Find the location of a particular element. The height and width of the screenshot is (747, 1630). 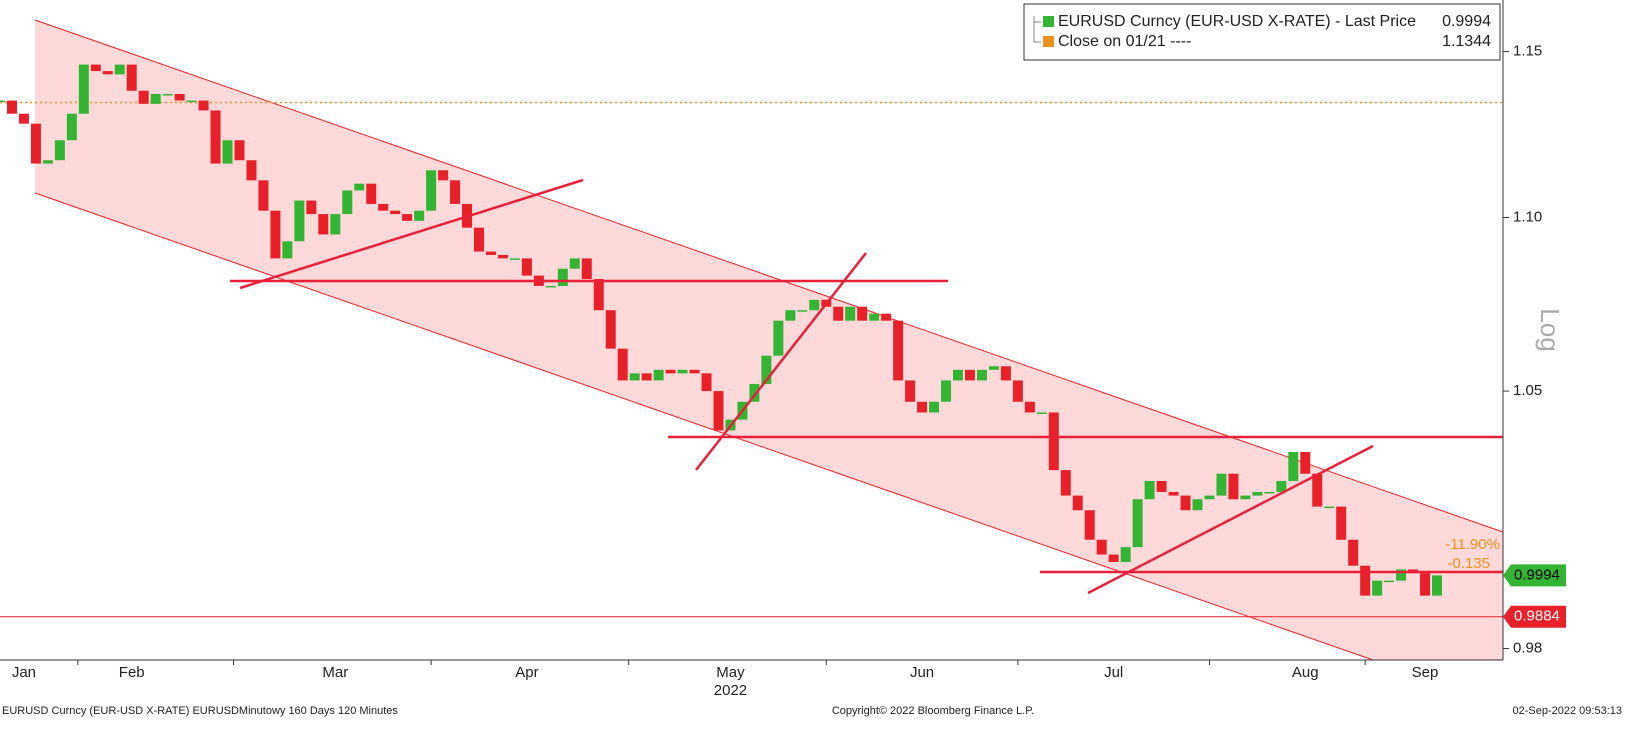

x-tick-label: Jul is located at coordinates (1113, 672).